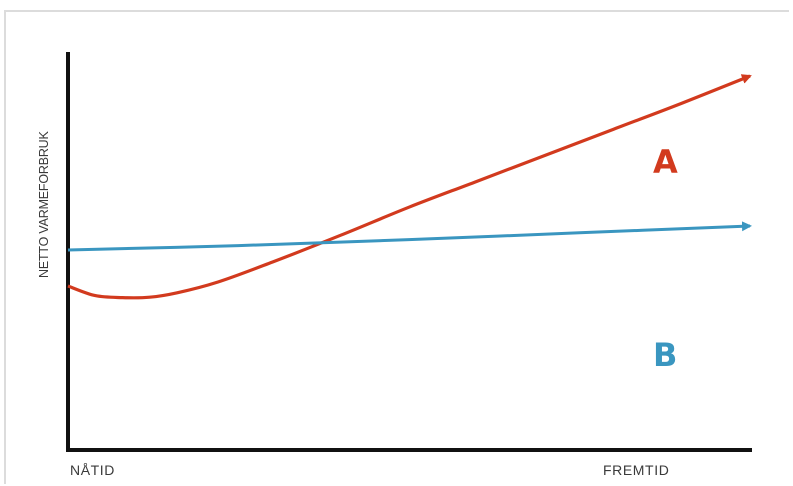 The height and width of the screenshot is (486, 793). What do you see at coordinates (409, 236) in the screenshot?
I see `series-b-line` at bounding box center [409, 236].